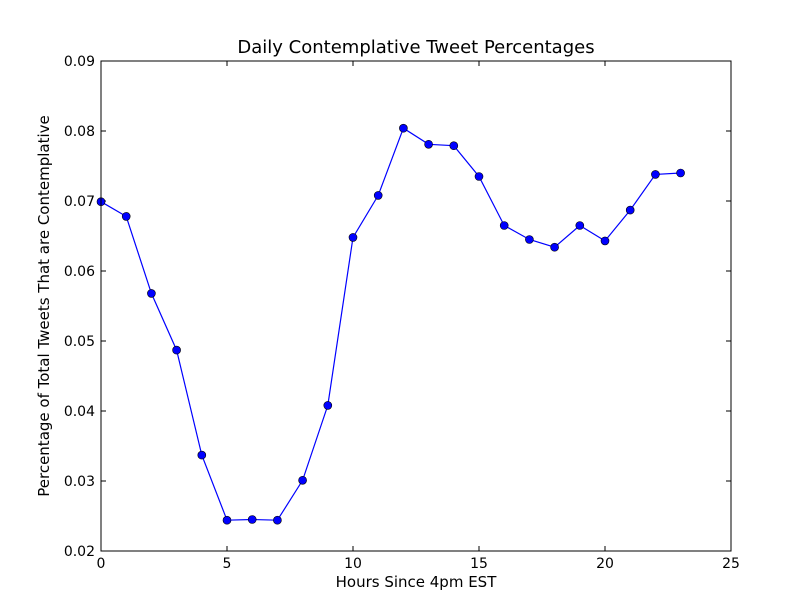  Describe the element at coordinates (79, 412) in the screenshot. I see `y-tick-label: 0.04` at that location.